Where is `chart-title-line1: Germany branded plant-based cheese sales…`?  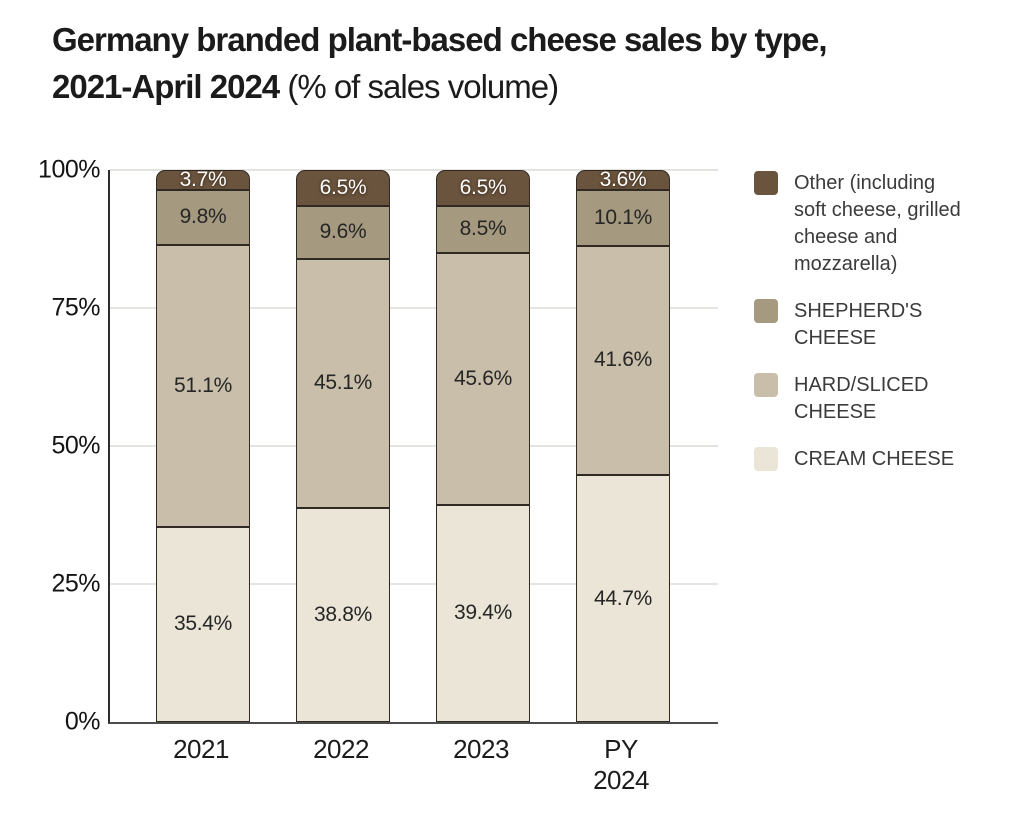
chart-title-line1: Germany branded plant-based cheese sales… is located at coordinates (439, 39).